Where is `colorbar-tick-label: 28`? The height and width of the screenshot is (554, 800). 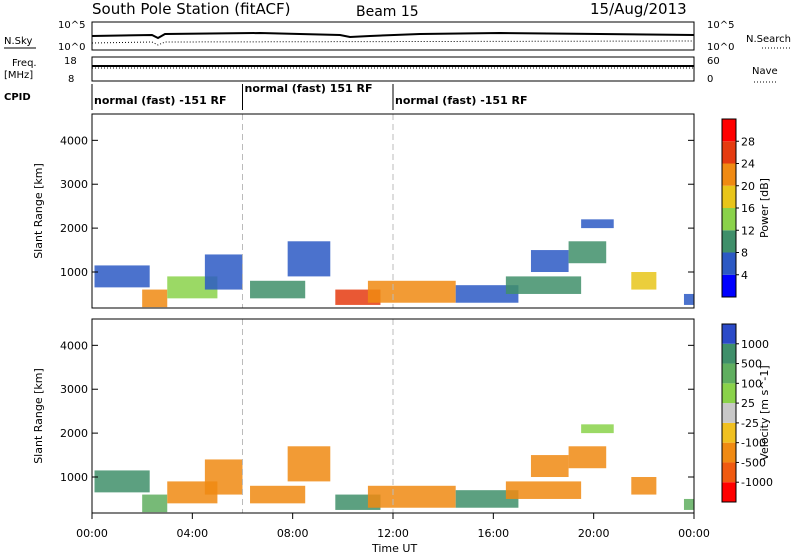 colorbar-tick-label: 28 is located at coordinates (748, 141).